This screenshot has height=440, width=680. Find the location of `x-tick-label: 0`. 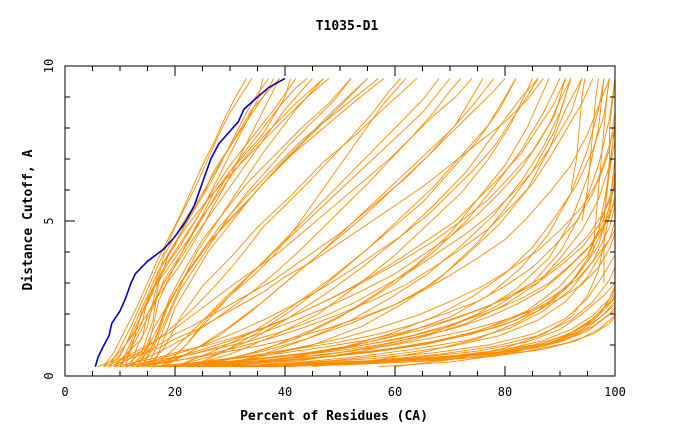

x-tick-label: 0 is located at coordinates (64, 392).